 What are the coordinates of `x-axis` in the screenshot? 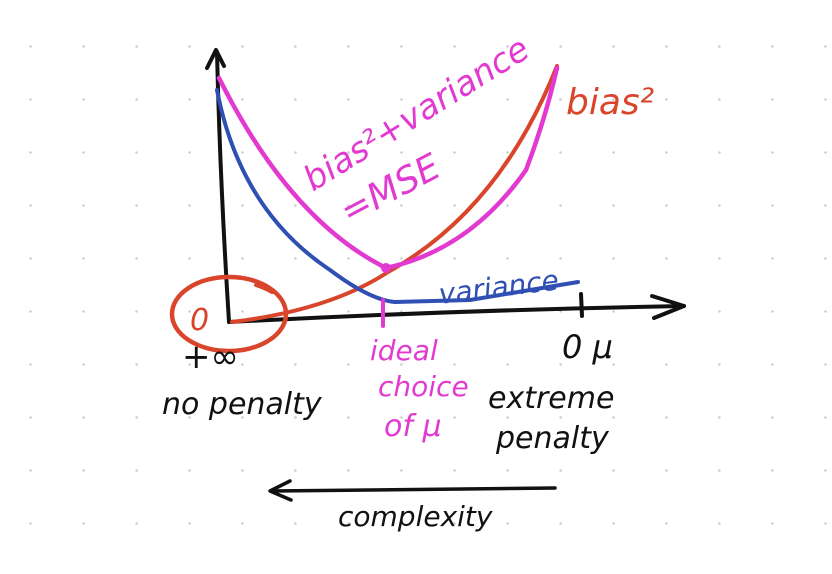 It's located at (456, 314).